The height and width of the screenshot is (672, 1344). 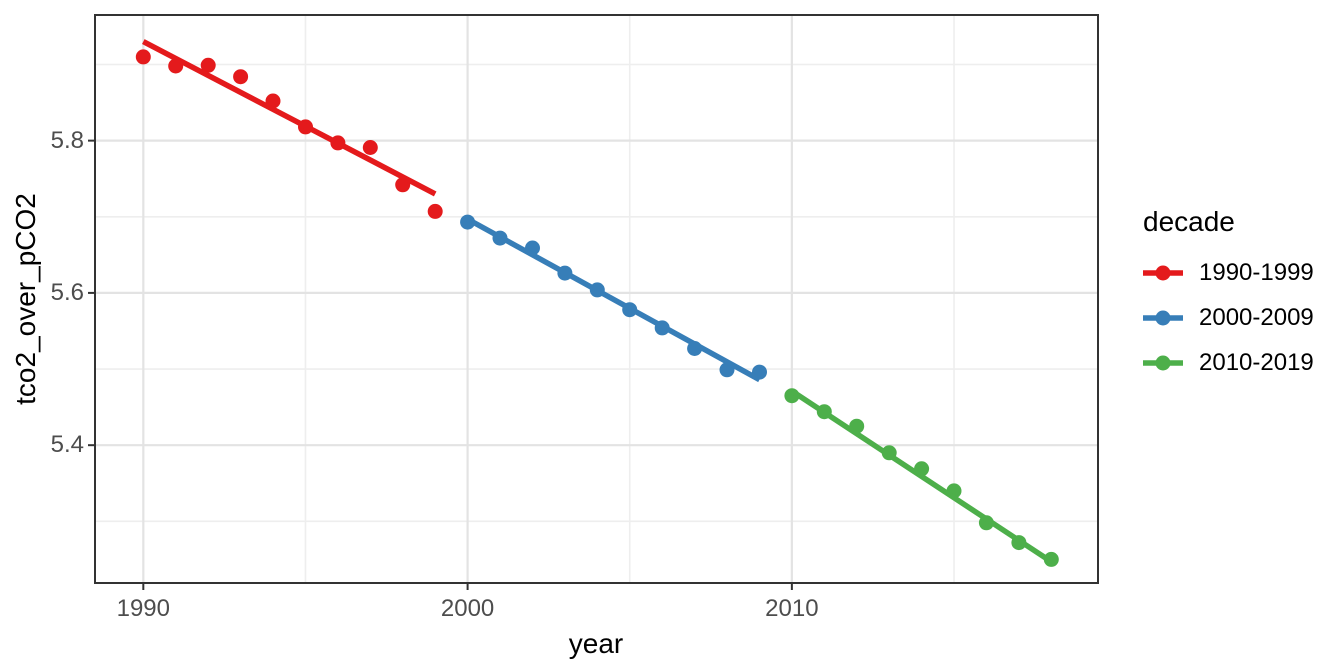 I want to click on legend-item-label: 2000-2009, so click(x=1256, y=317).